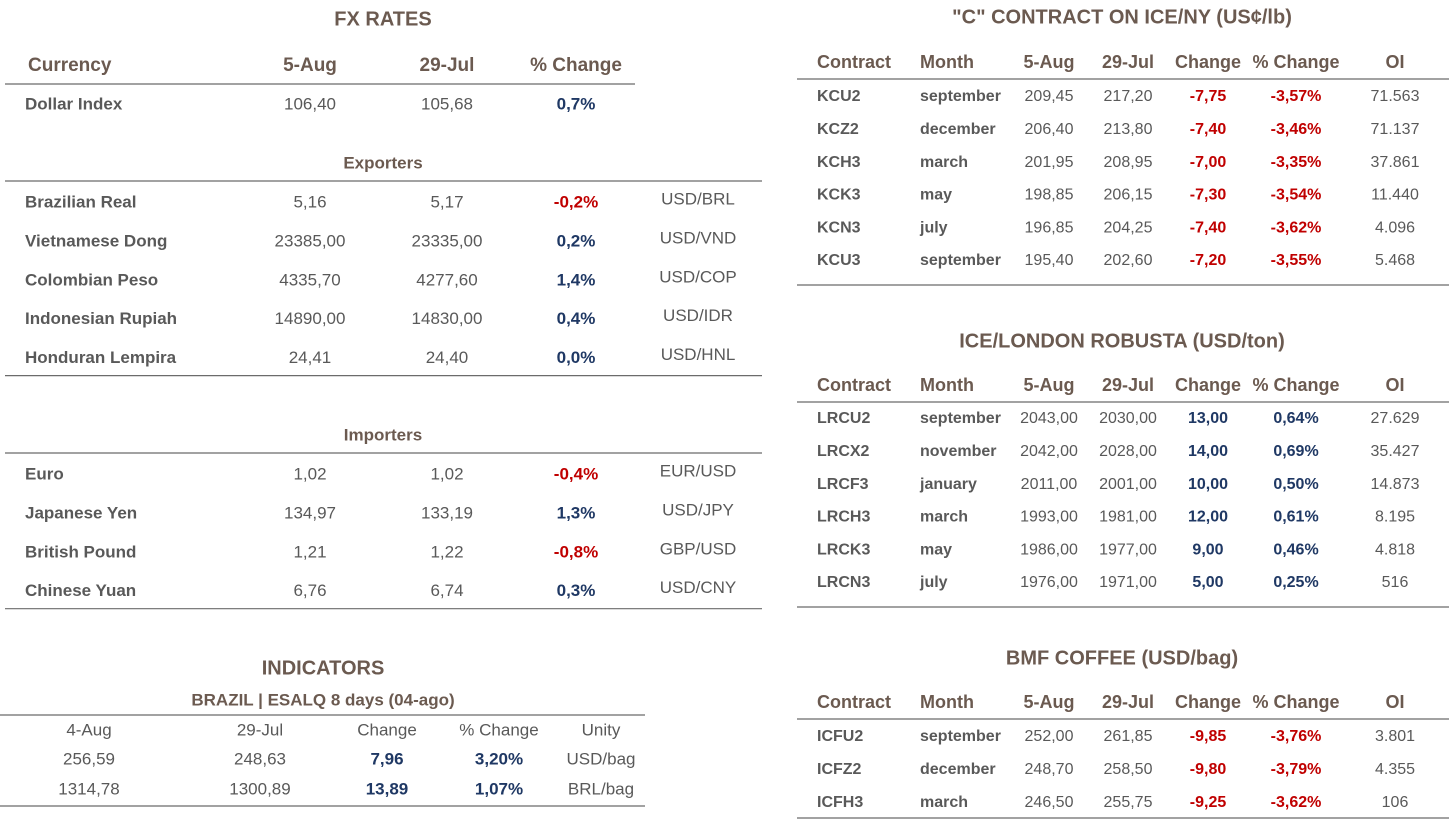  Describe the element at coordinates (309, 201) in the screenshot. I see `rate-5aug: 5,16` at that location.